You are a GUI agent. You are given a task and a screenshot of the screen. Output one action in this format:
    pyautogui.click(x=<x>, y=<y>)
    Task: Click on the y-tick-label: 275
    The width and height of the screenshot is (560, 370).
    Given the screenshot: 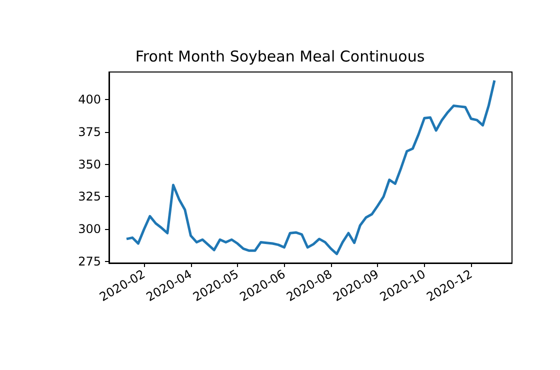 What is the action you would take?
    pyautogui.click(x=89, y=261)
    